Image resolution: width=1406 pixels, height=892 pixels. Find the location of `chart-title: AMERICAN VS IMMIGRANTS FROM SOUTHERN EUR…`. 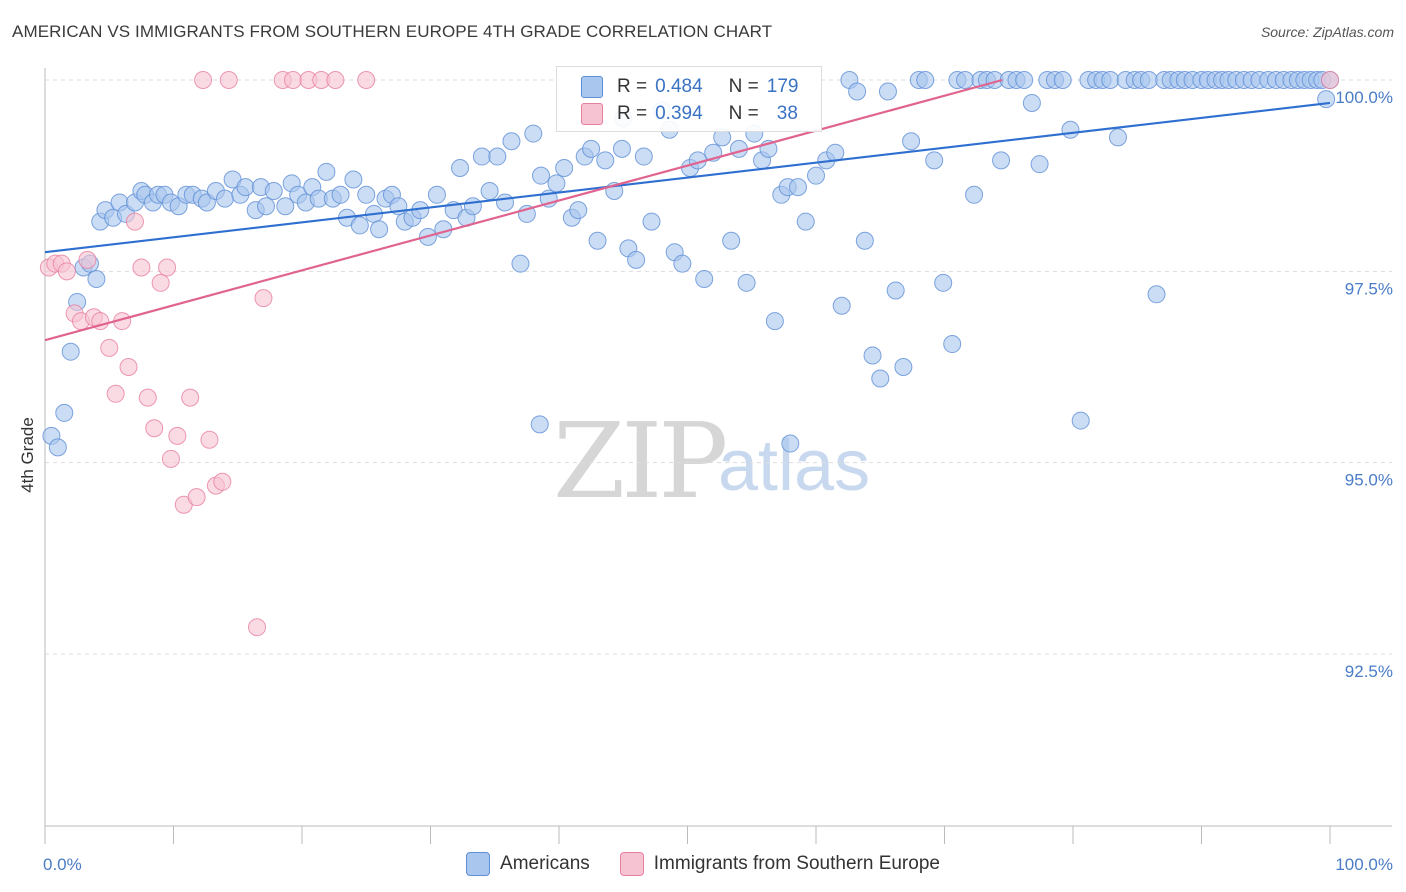

chart-title: AMERICAN VS IMMIGRANTS FROM SOUTHERN EUR… is located at coordinates (392, 31).